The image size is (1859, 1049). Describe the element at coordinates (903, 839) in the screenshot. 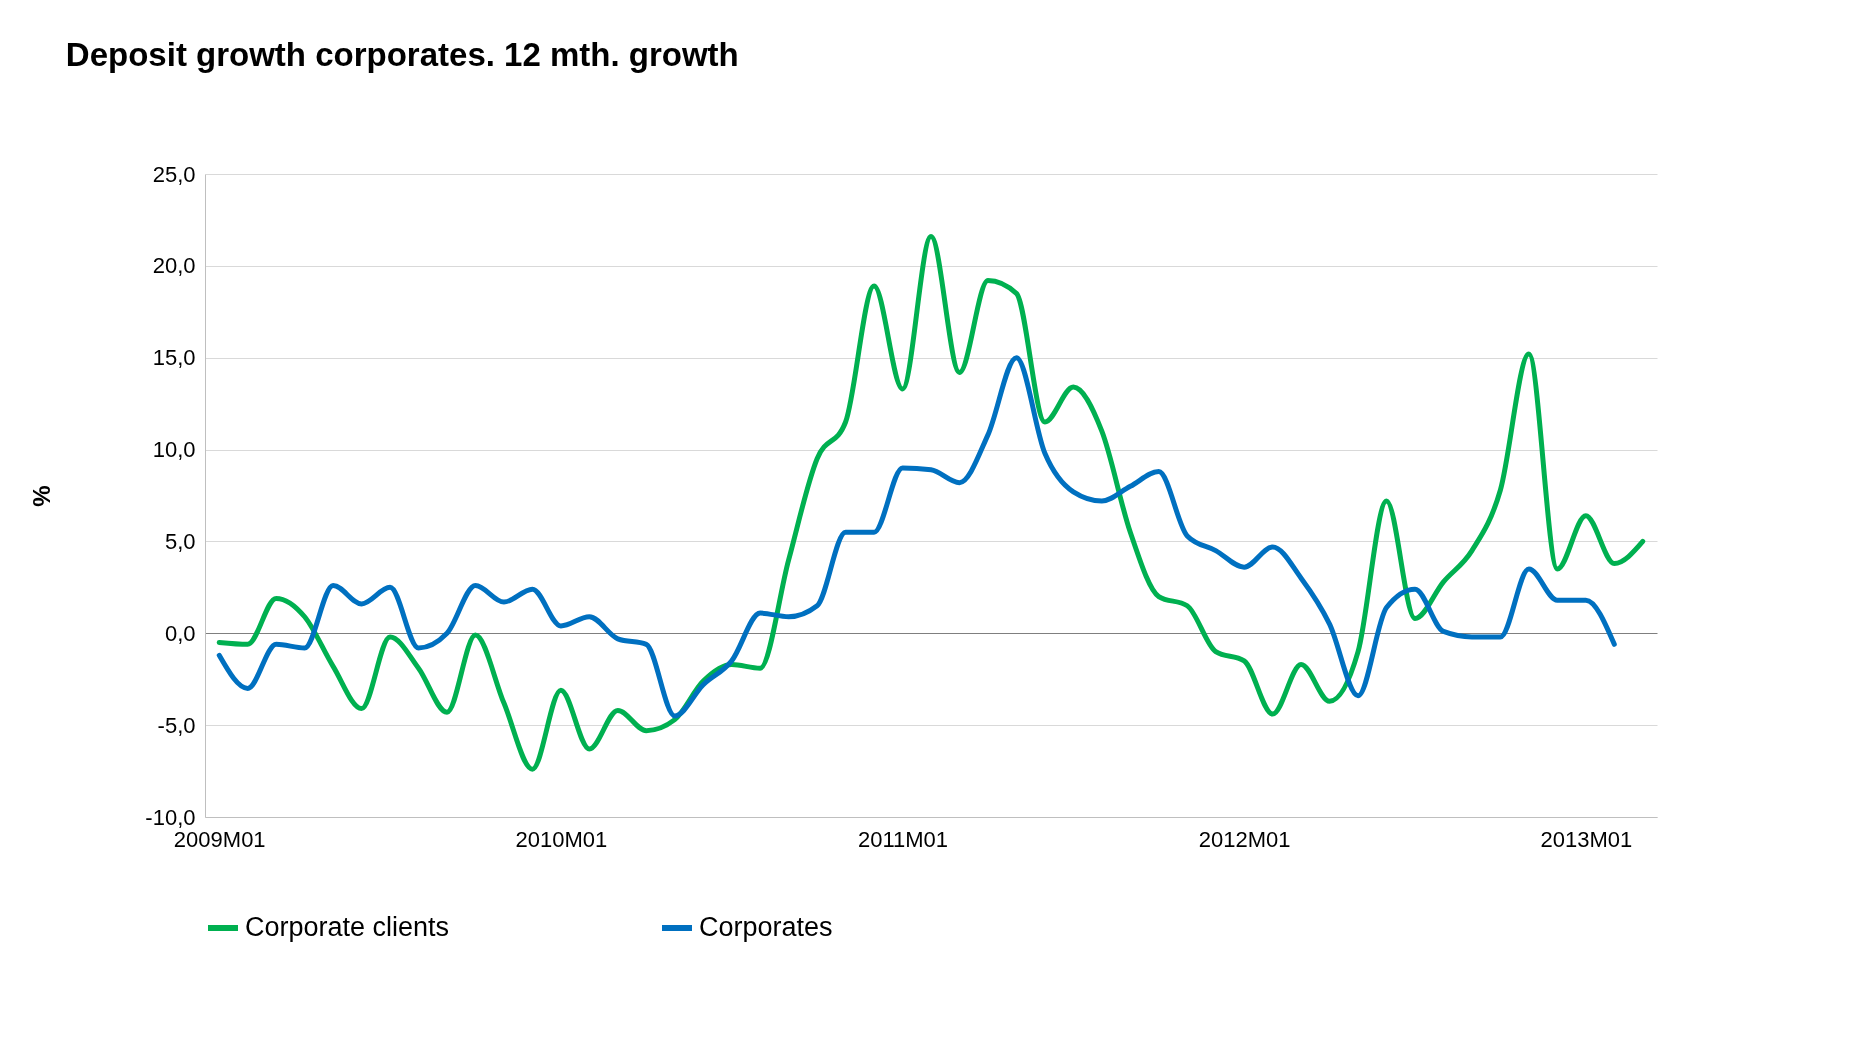

I see `x-tick-label: 2011M01` at that location.